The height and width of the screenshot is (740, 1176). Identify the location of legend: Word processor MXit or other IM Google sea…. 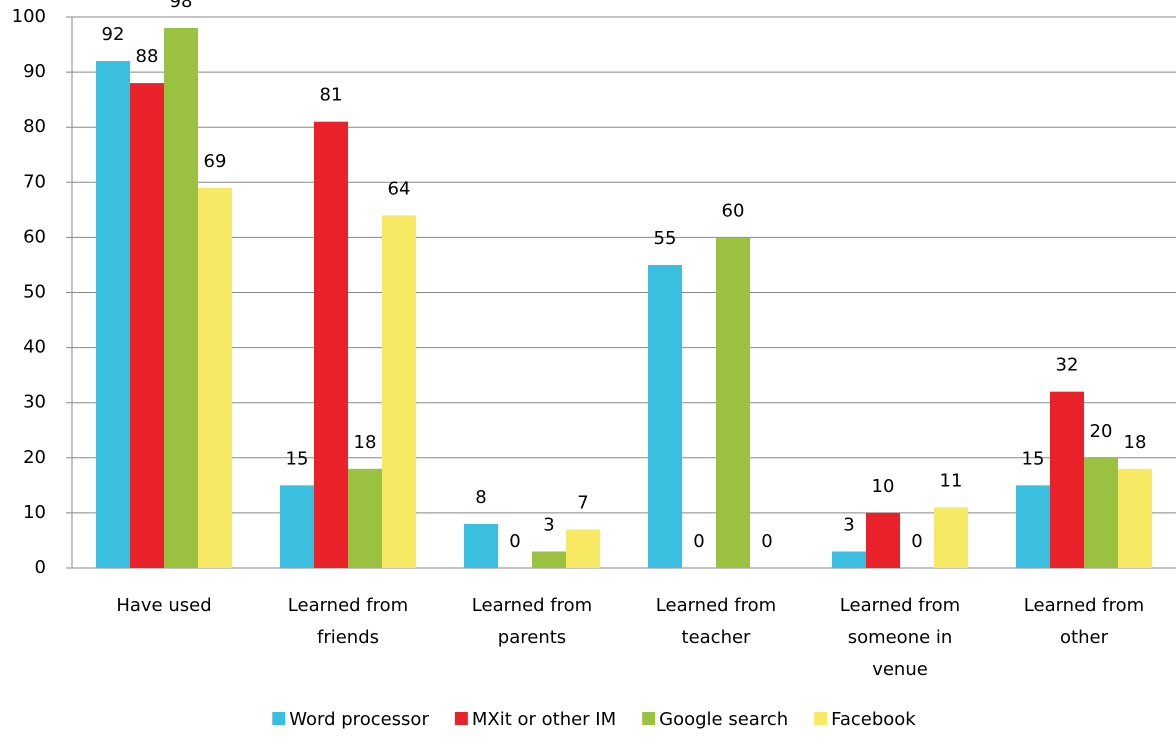
(594, 719).